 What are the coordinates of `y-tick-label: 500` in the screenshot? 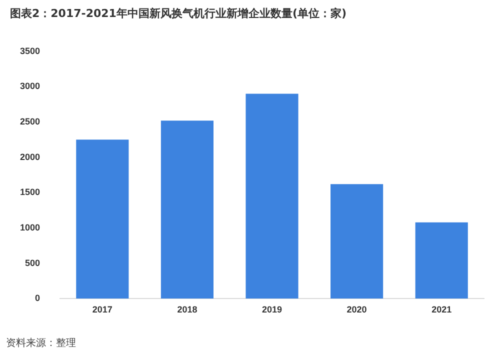 It's located at (32, 263).